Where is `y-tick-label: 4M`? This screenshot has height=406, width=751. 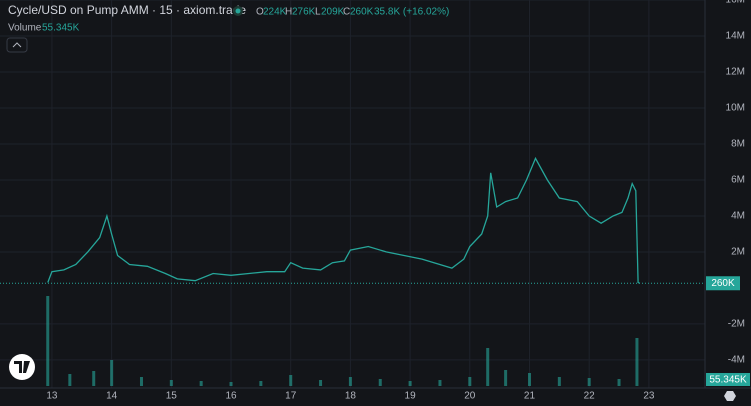 y-tick-label: 4M is located at coordinates (738, 216).